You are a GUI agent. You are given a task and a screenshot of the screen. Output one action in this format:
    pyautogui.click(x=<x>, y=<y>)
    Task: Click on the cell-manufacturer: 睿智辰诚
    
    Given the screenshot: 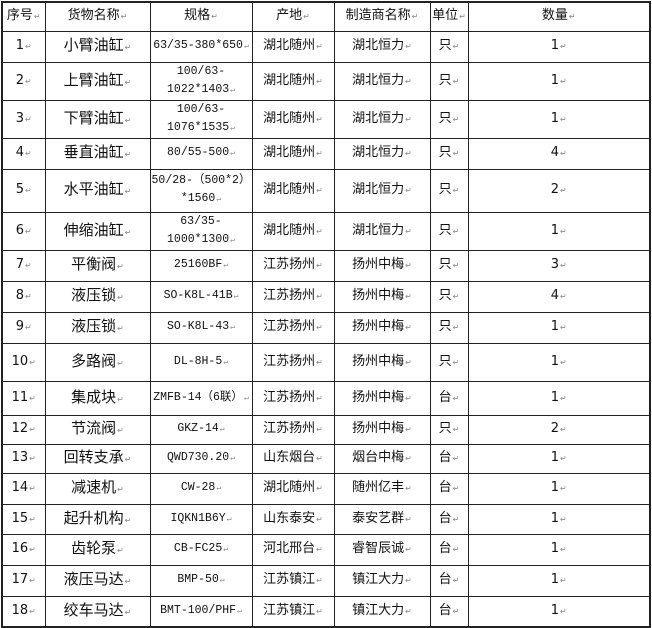 What is the action you would take?
    pyautogui.click(x=382, y=549)
    